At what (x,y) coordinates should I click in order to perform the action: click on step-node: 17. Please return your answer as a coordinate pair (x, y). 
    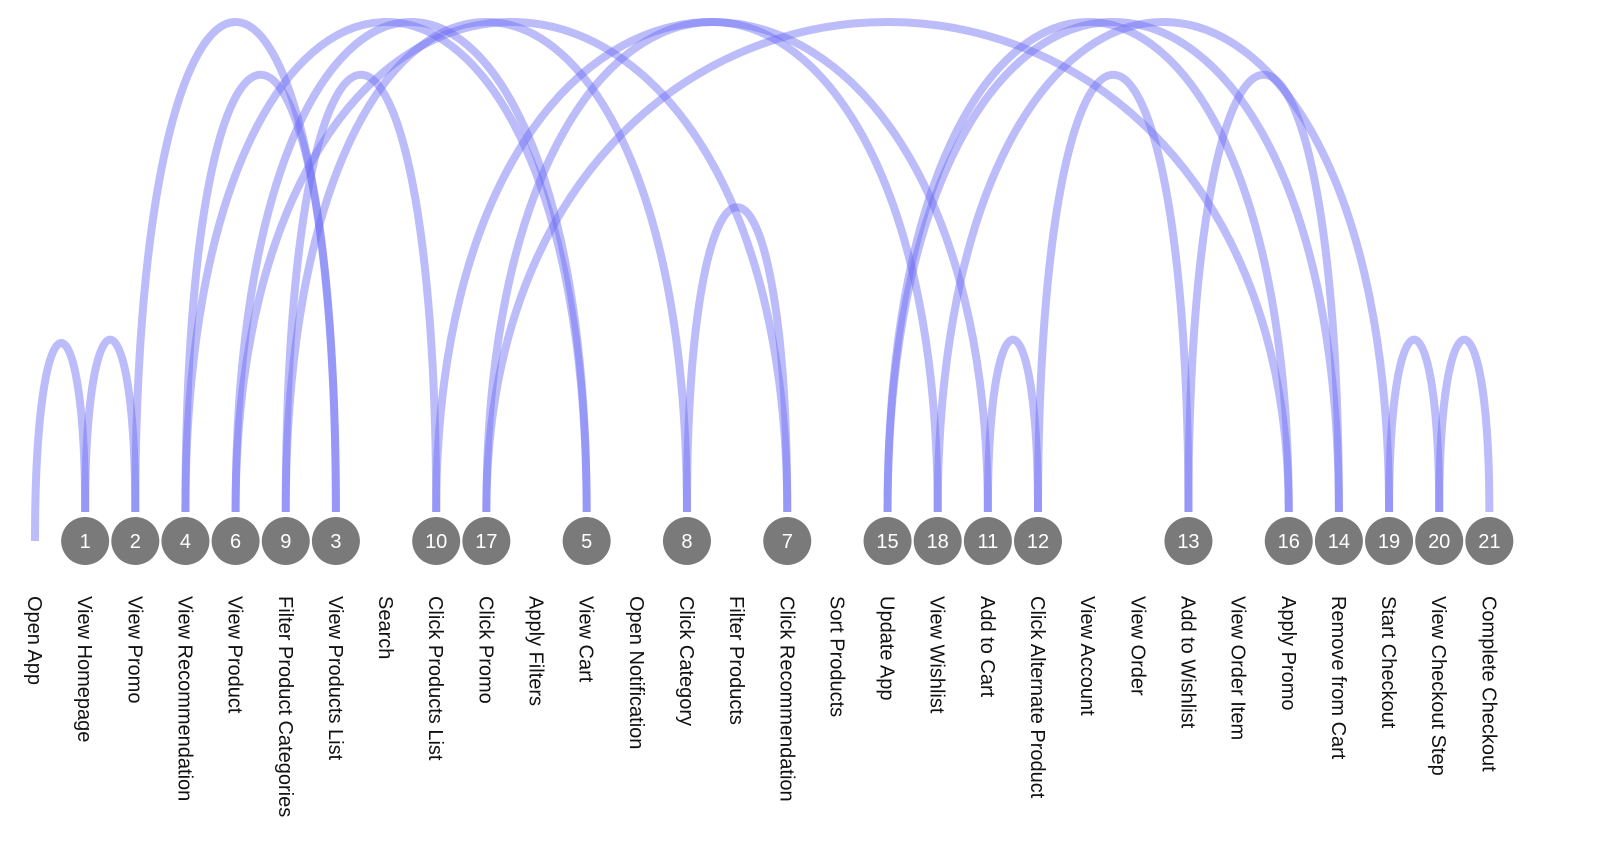
    Looking at the image, I should click on (486, 541).